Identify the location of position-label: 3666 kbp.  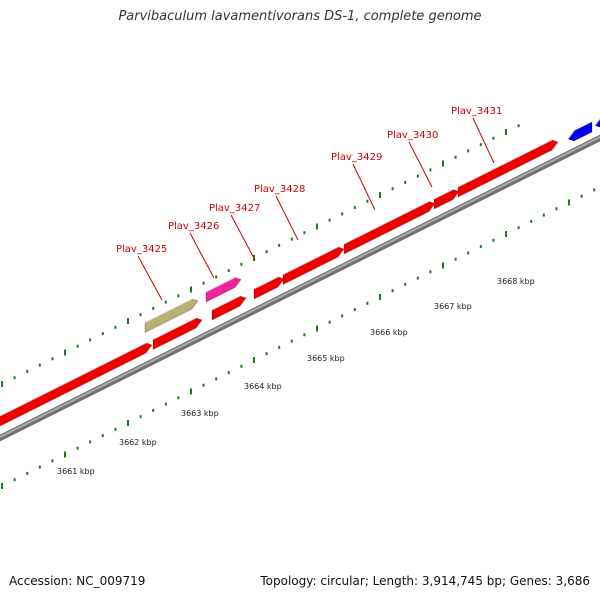
(389, 332).